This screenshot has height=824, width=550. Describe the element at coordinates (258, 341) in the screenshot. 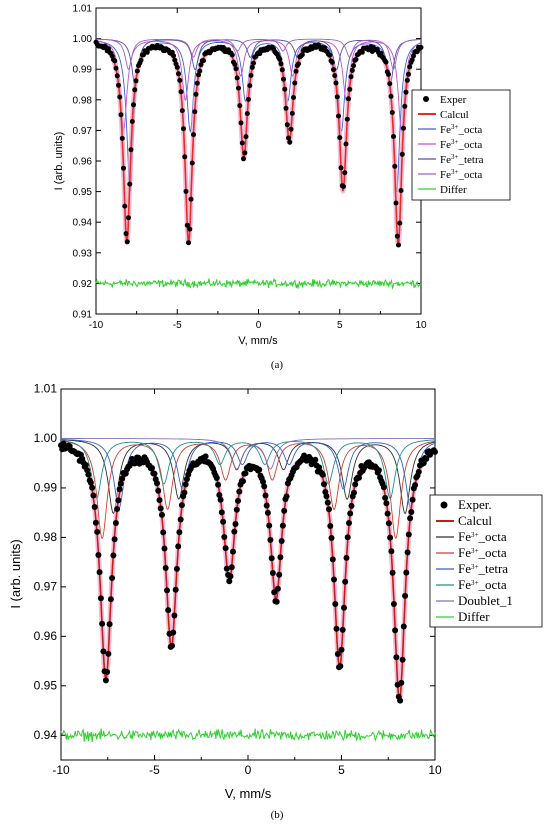

I see `a-x-axis-label: V, mm/s` at that location.